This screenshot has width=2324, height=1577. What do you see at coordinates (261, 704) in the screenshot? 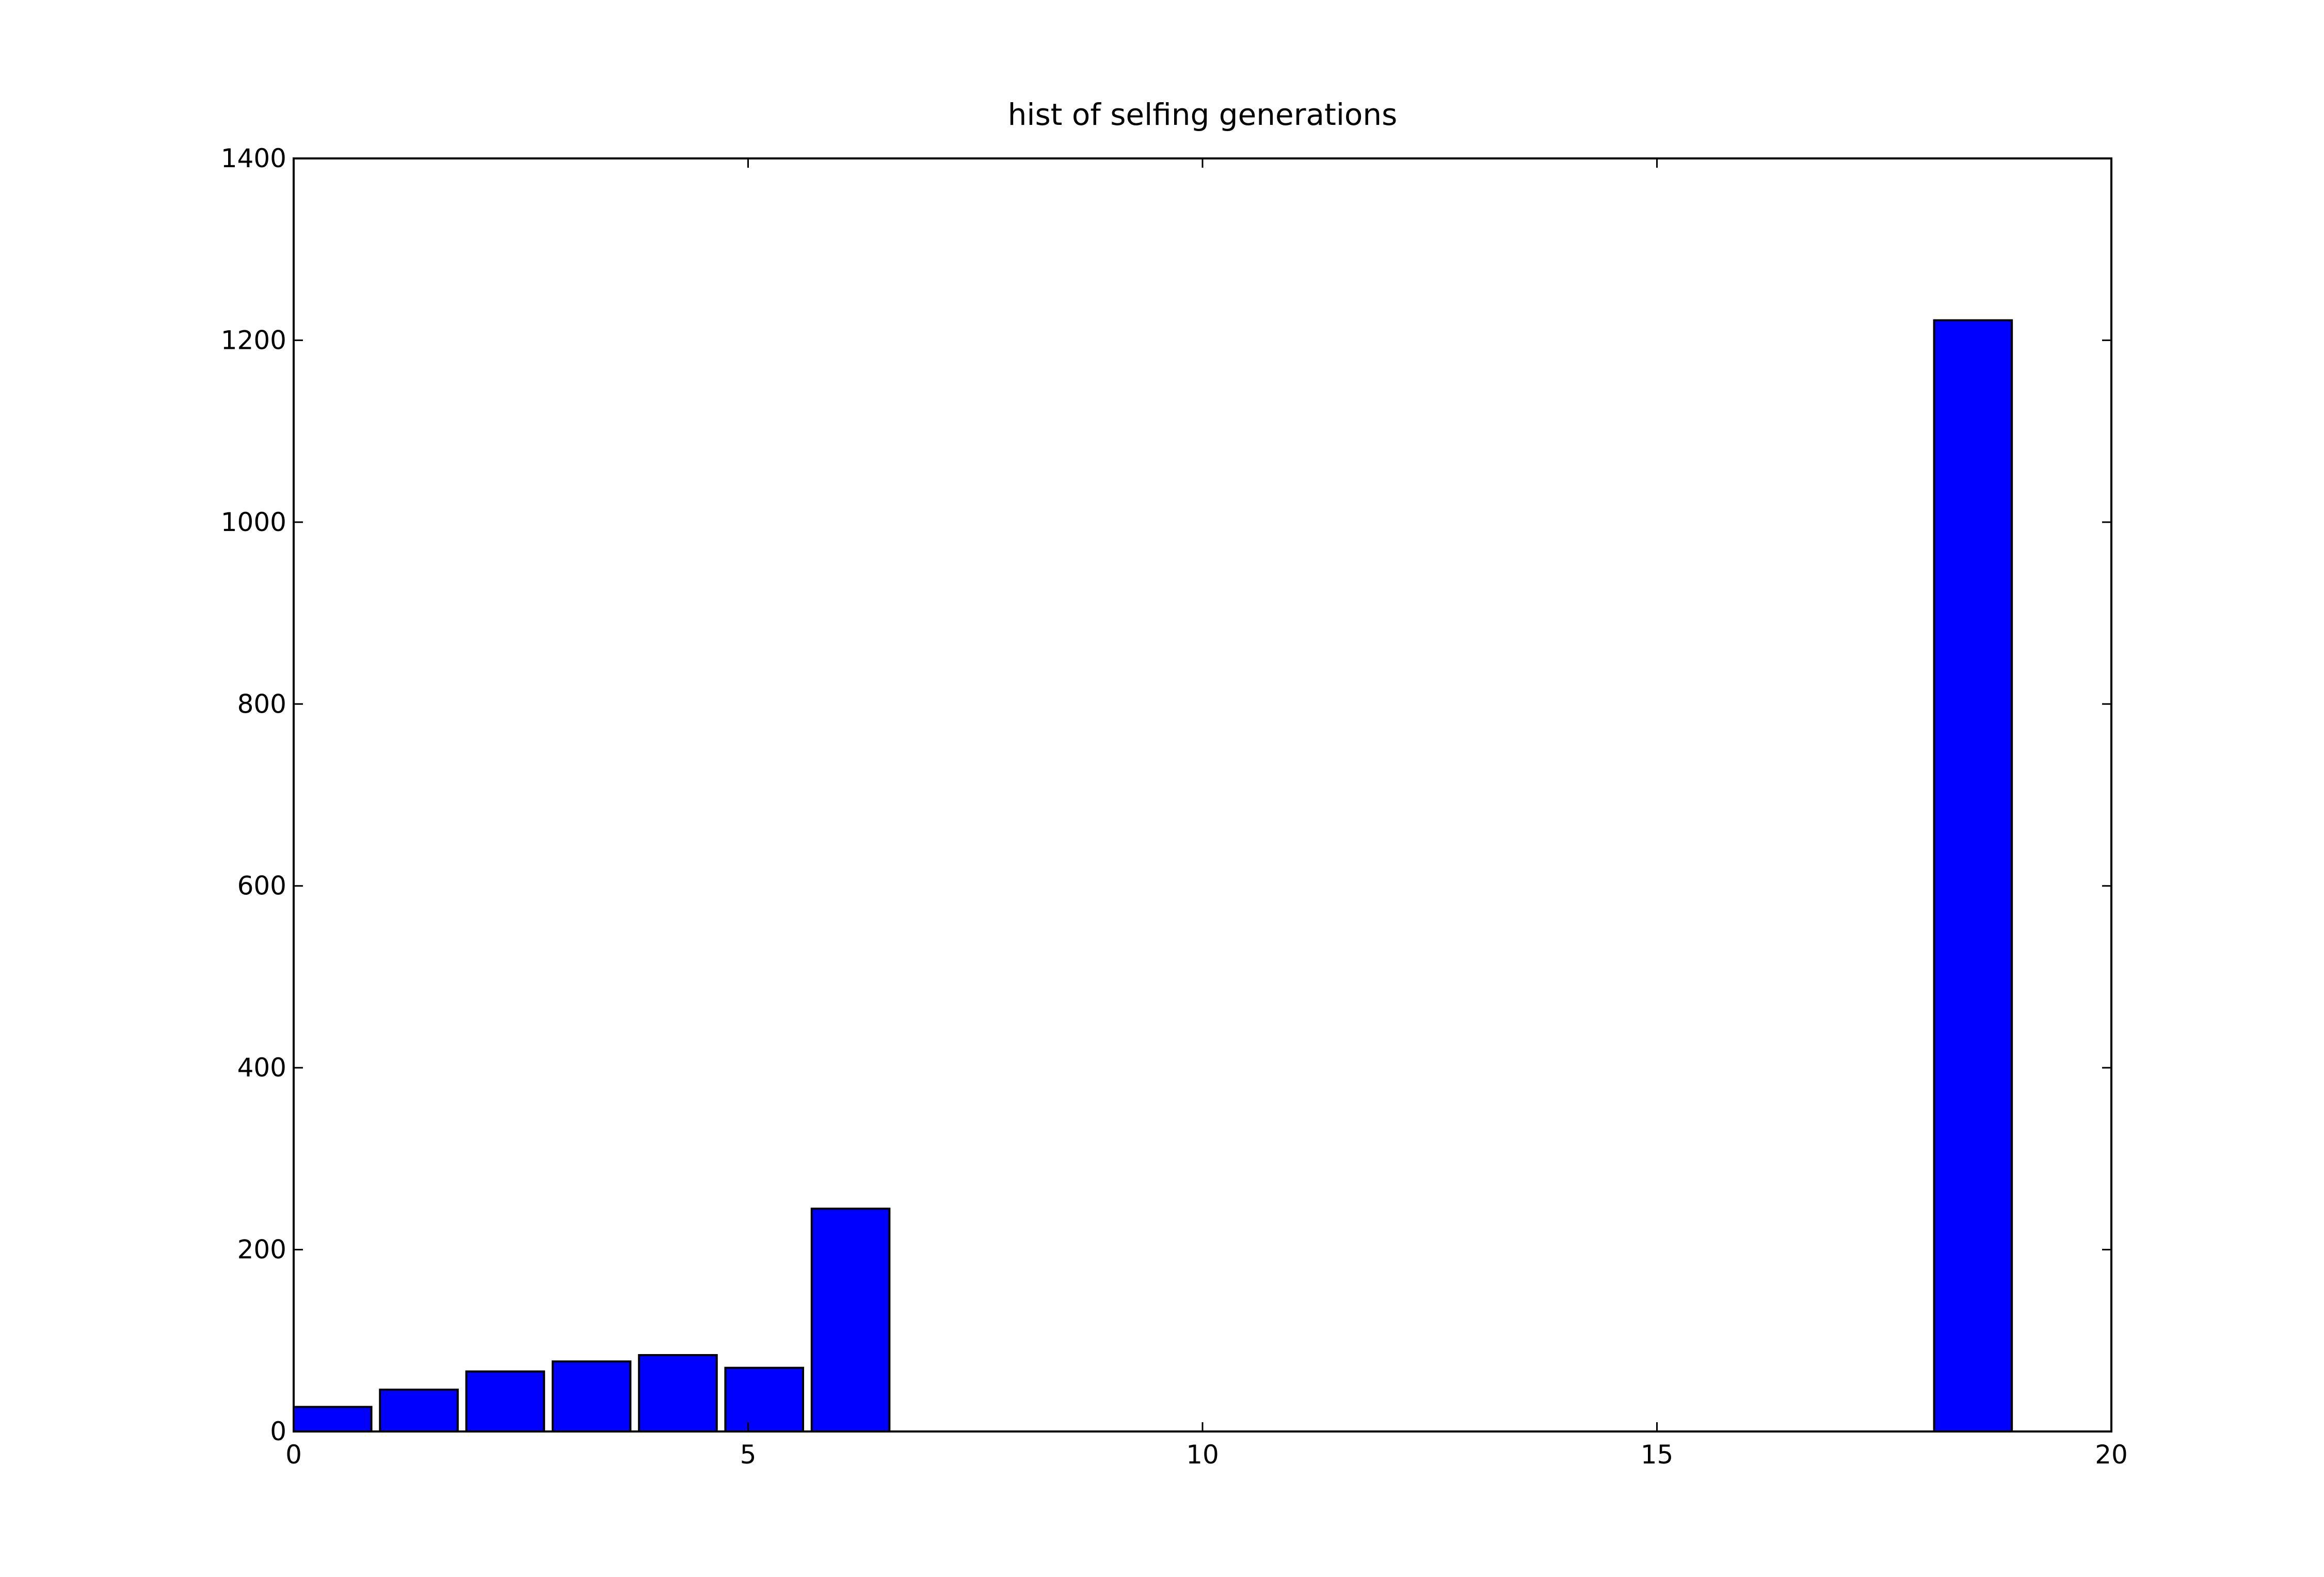
I see `y-tick-label: 800` at bounding box center [261, 704].